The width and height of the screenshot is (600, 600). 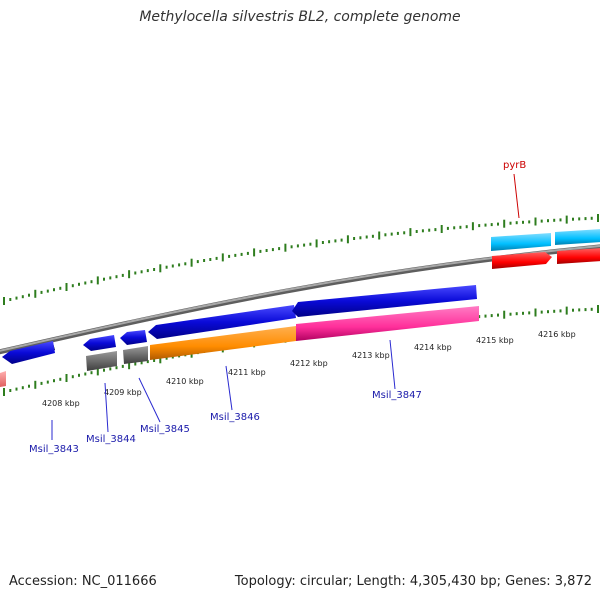 What do you see at coordinates (123, 392) in the screenshot?
I see `kbp-label: 4209 kbp` at bounding box center [123, 392].